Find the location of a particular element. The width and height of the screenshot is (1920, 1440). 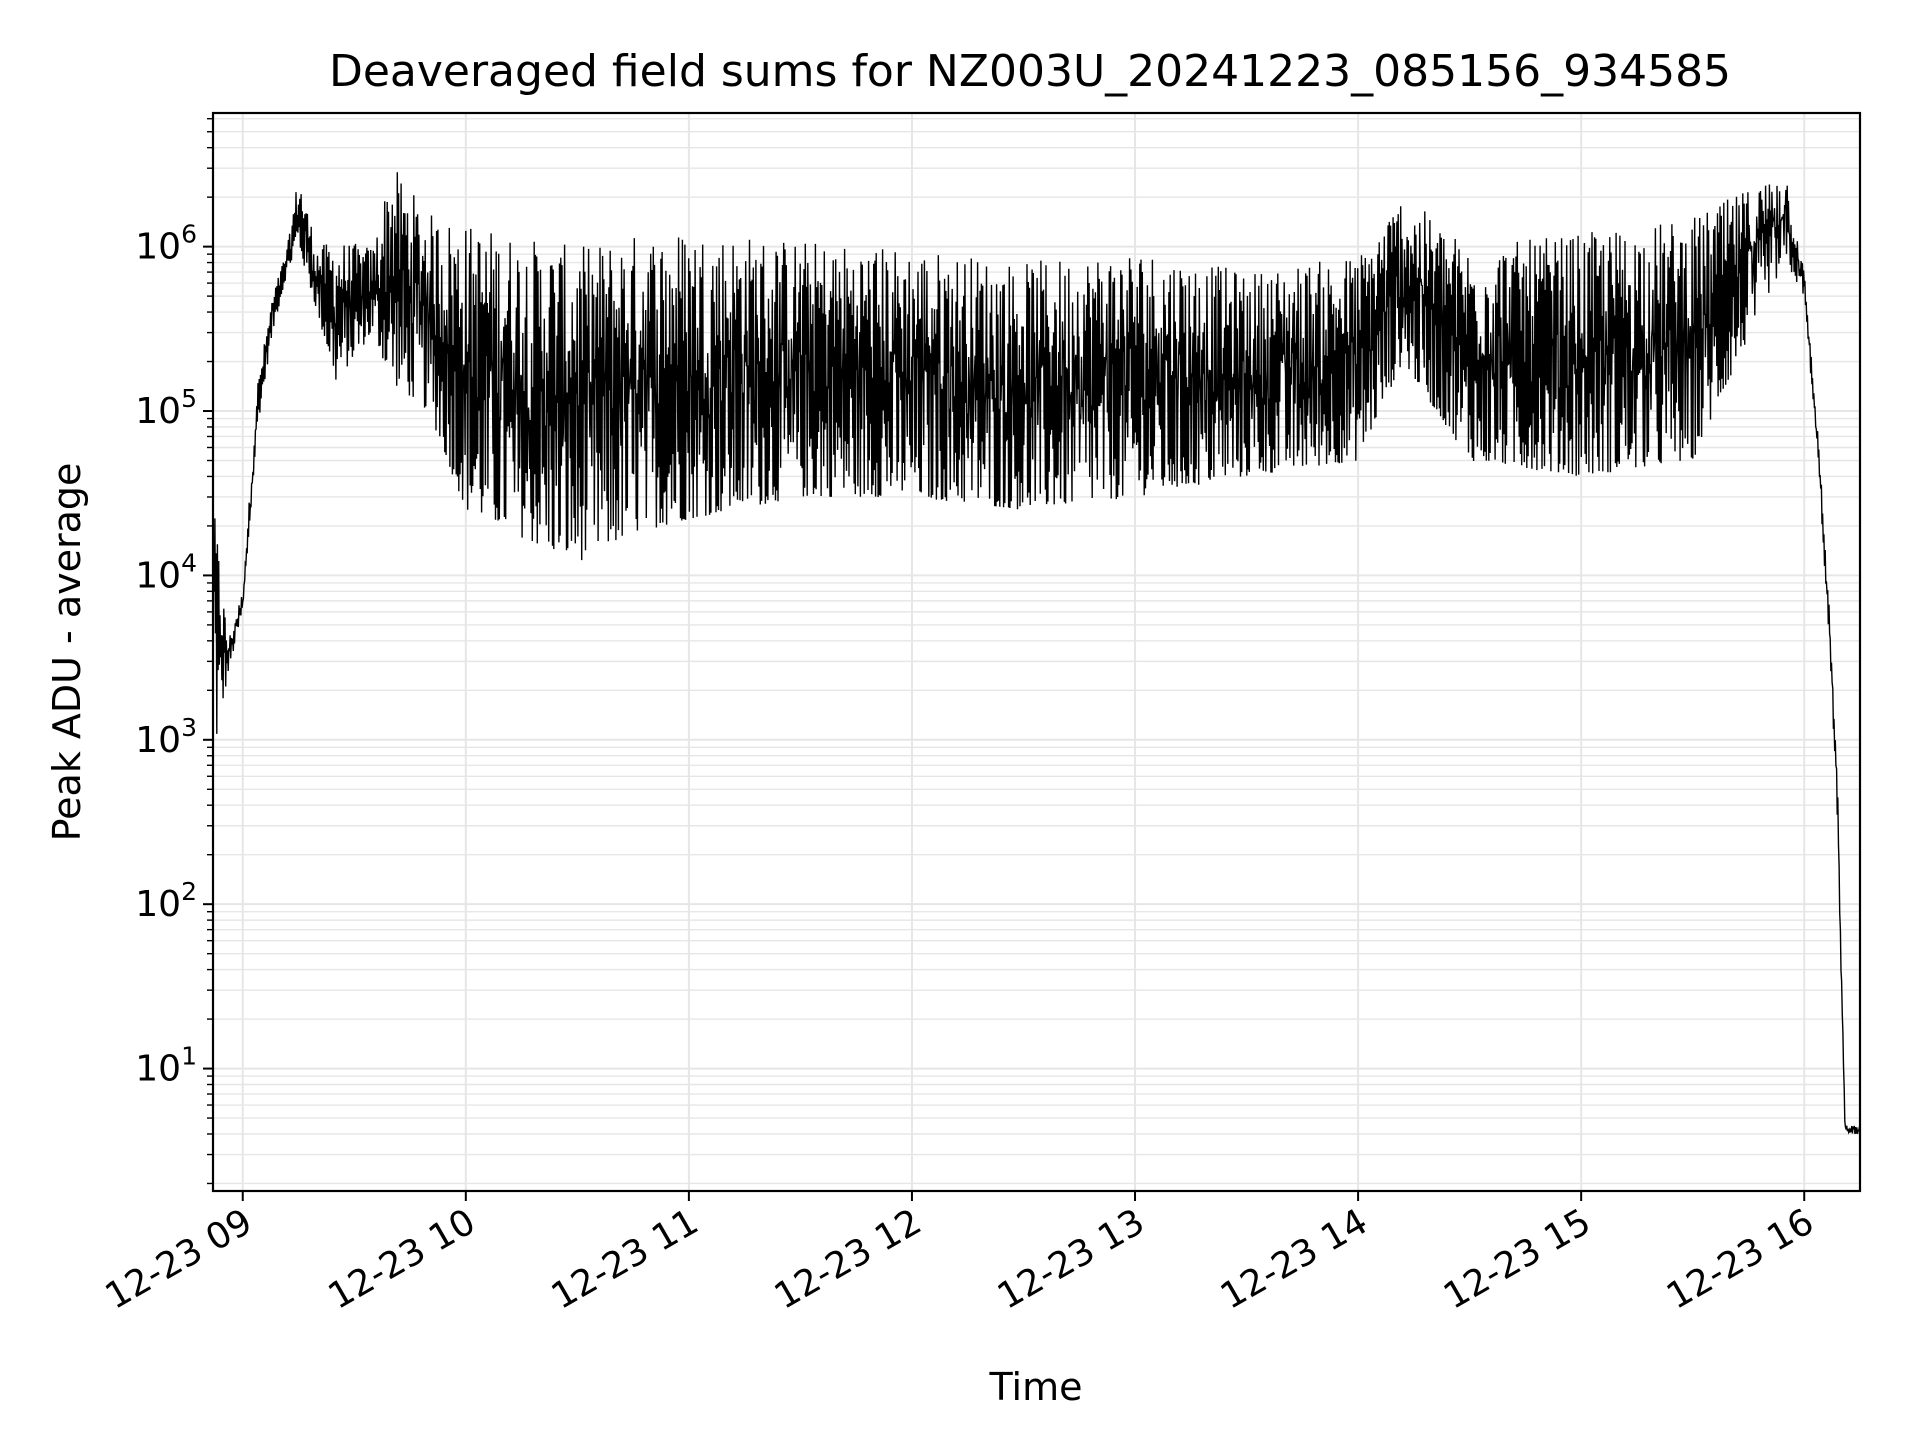

x-axis-label: Time is located at coordinates (1036, 1387).